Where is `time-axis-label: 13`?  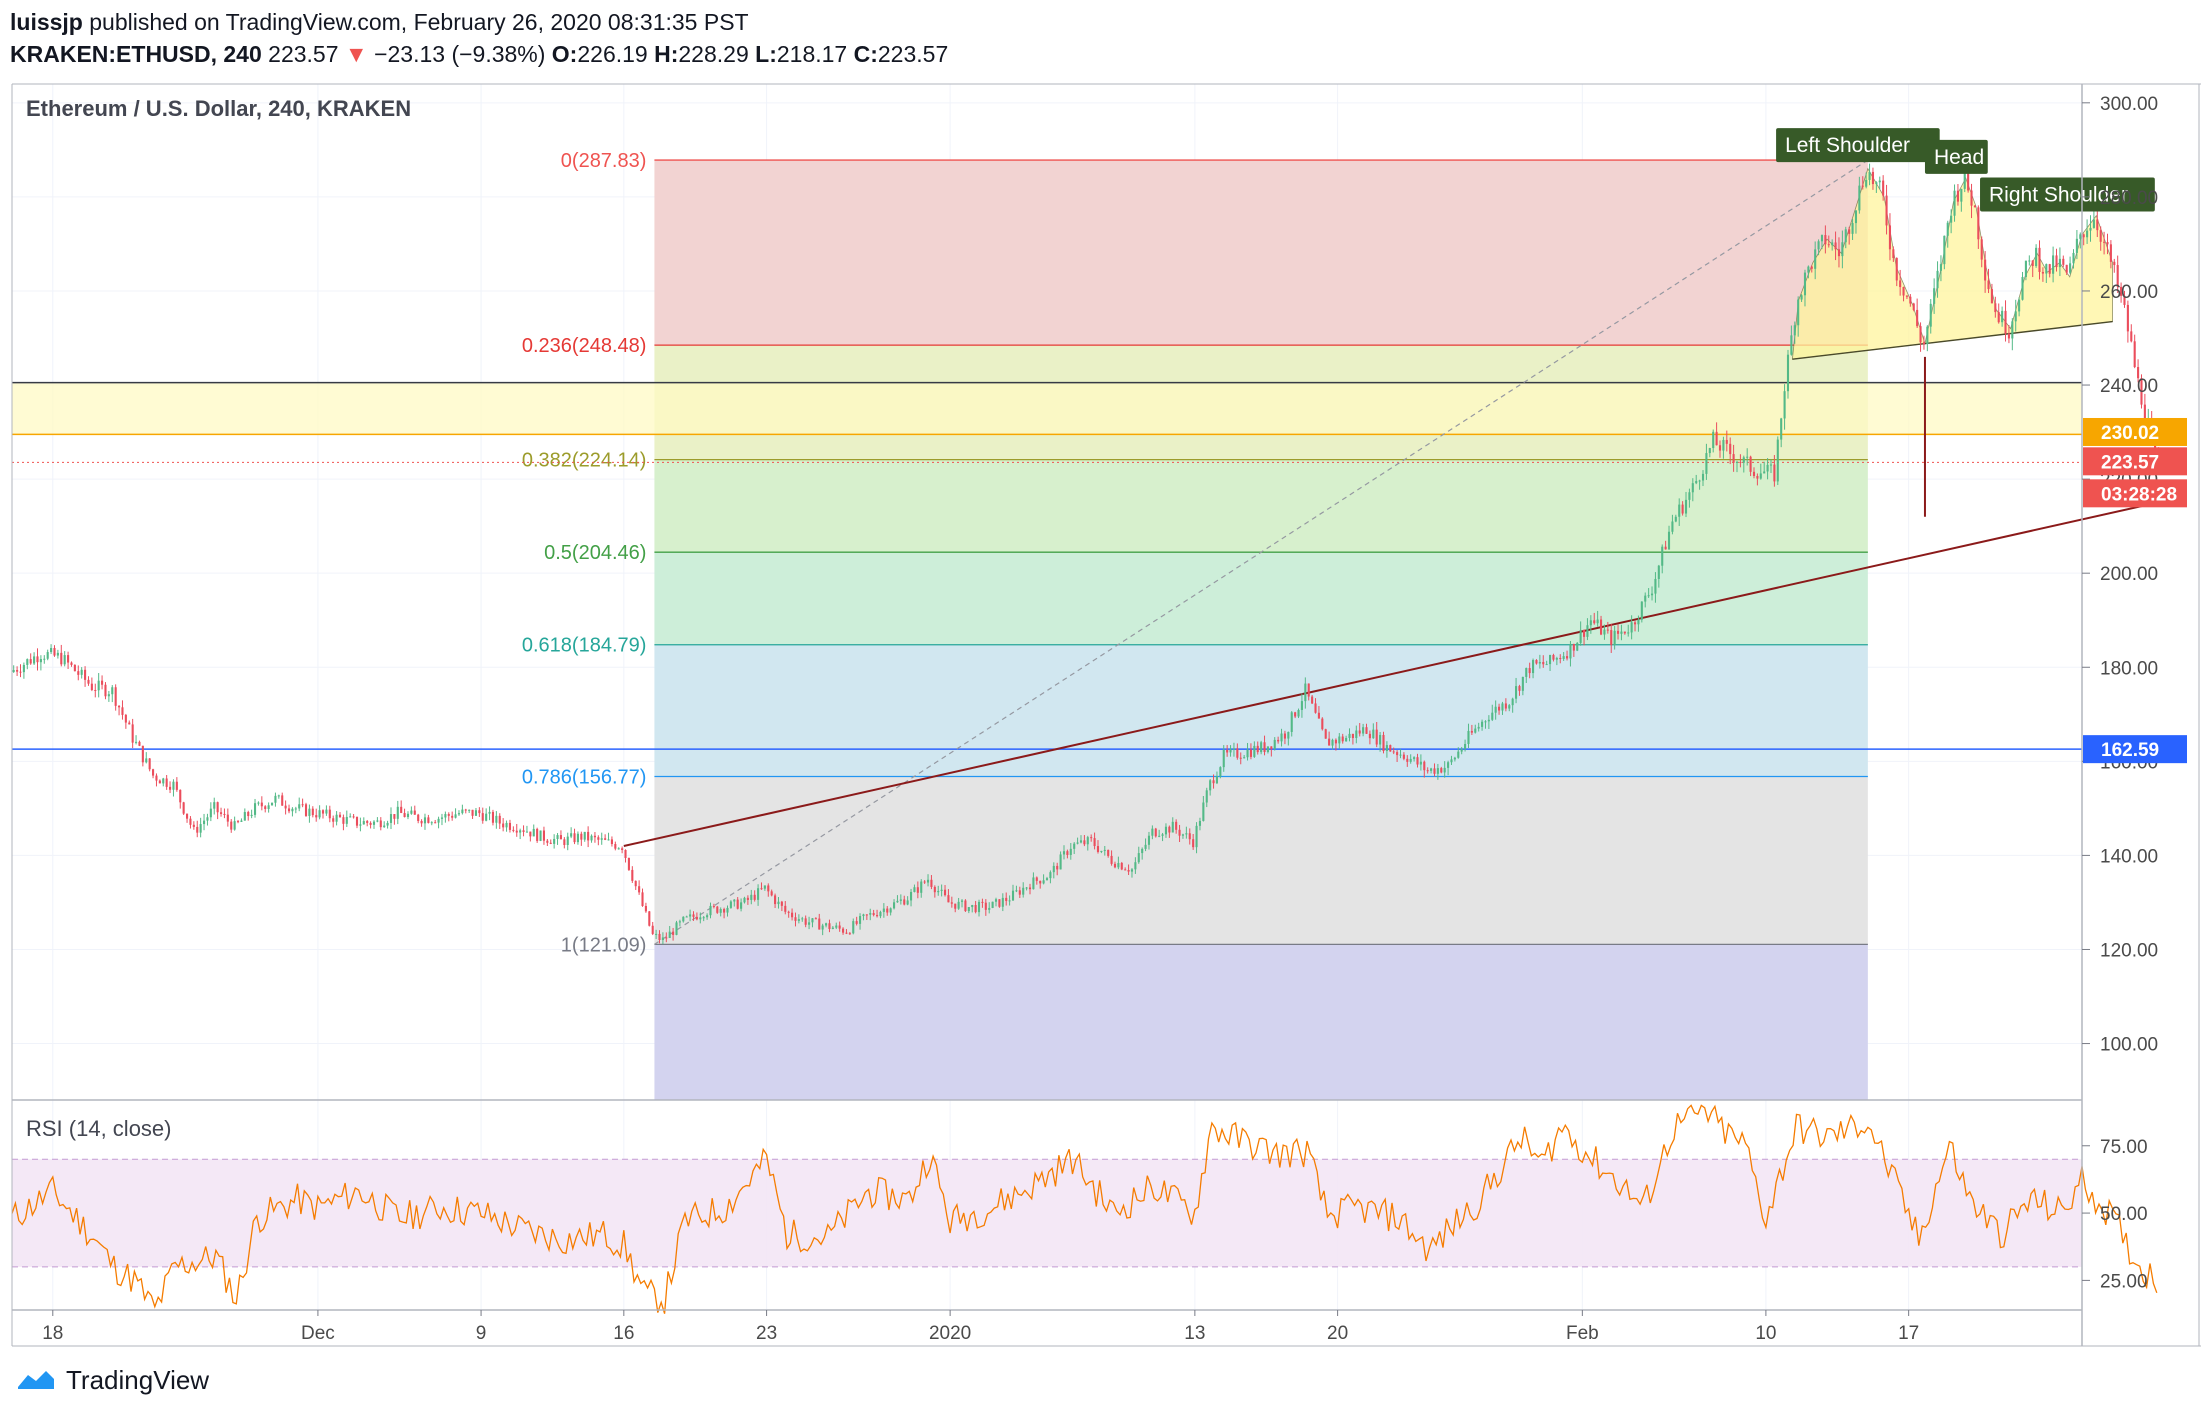
time-axis-label: 13 is located at coordinates (1194, 1333).